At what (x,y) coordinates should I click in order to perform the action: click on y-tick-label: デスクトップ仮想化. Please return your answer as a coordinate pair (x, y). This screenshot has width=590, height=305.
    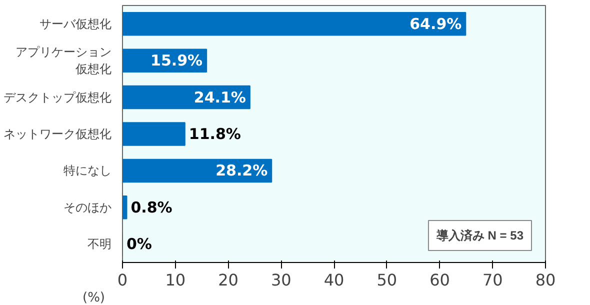
    Looking at the image, I should click on (58, 97).